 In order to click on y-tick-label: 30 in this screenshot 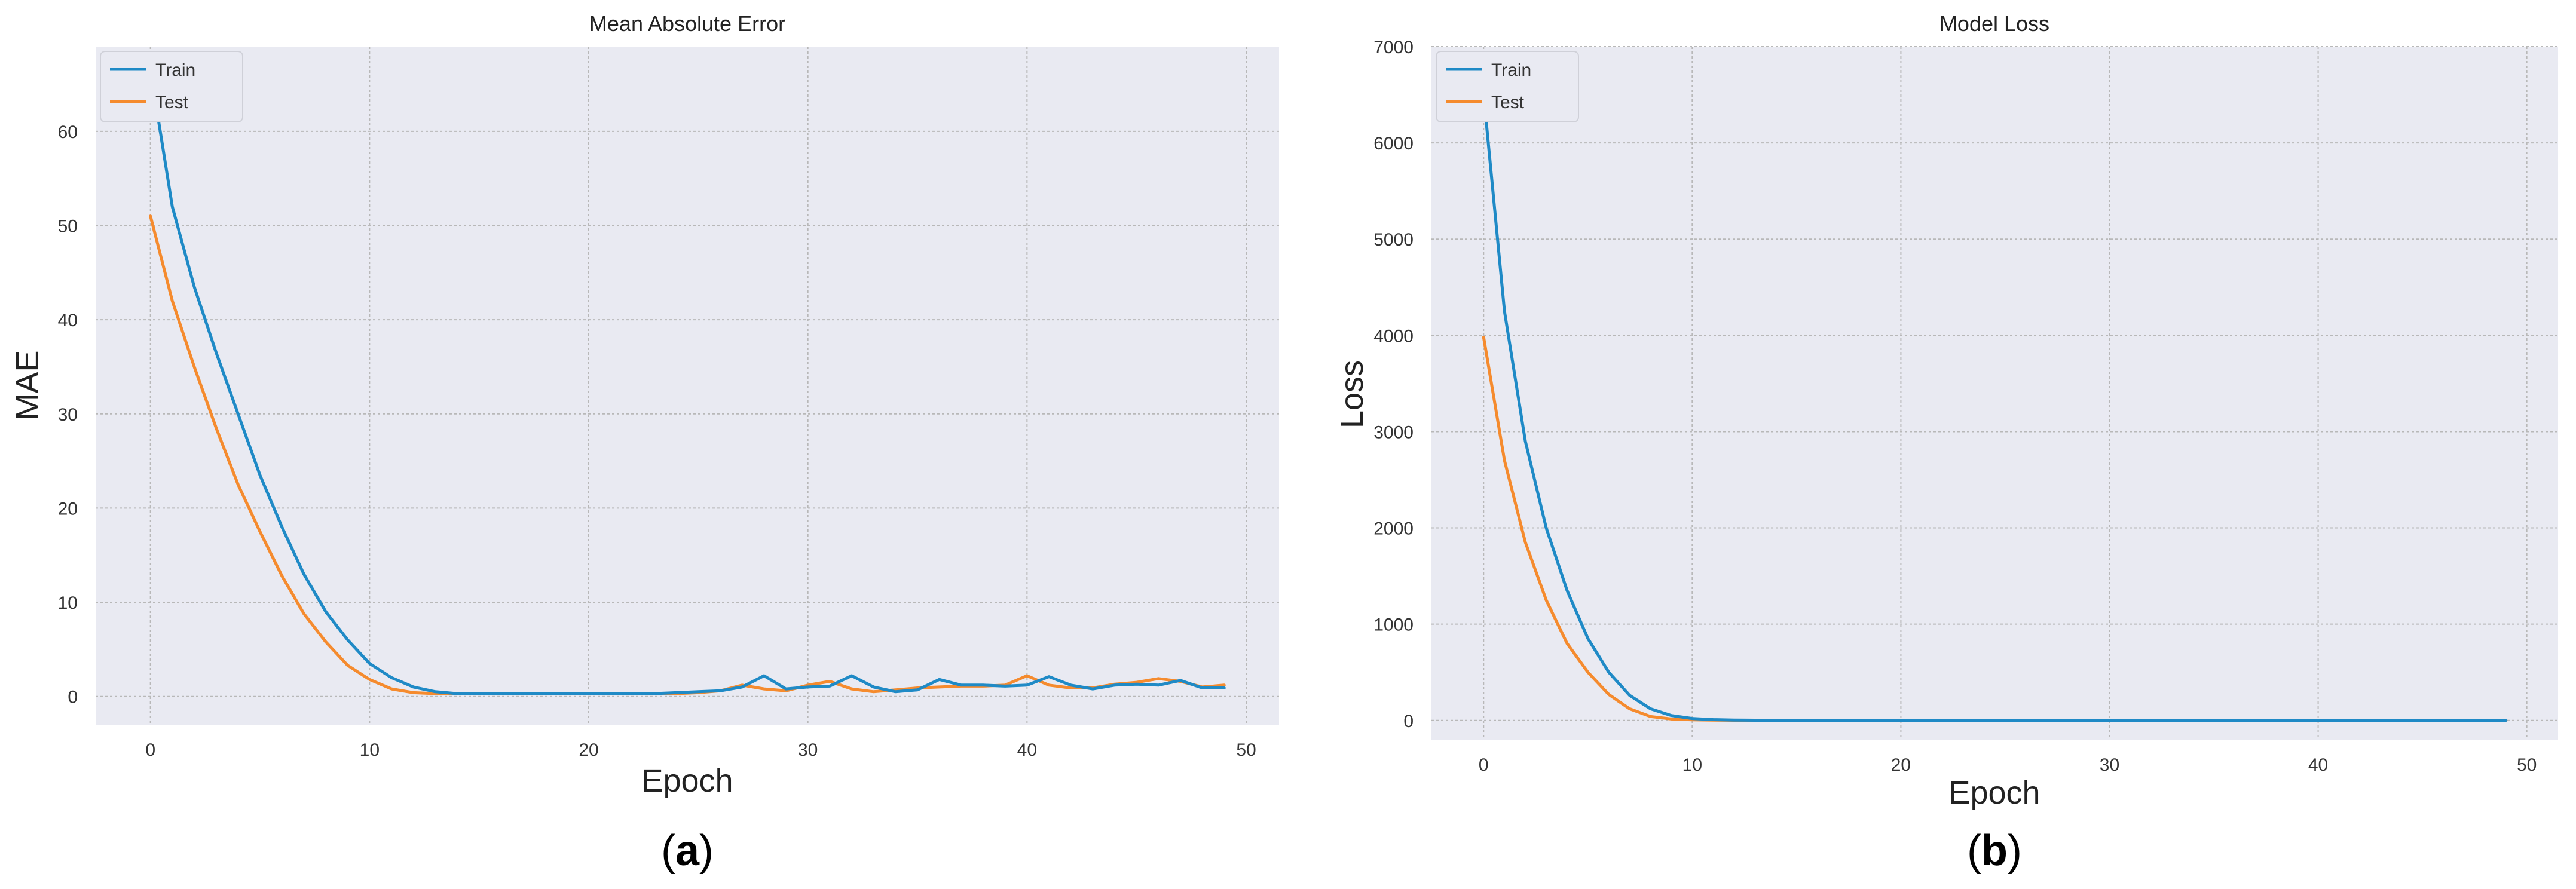, I will do `click(68, 415)`.